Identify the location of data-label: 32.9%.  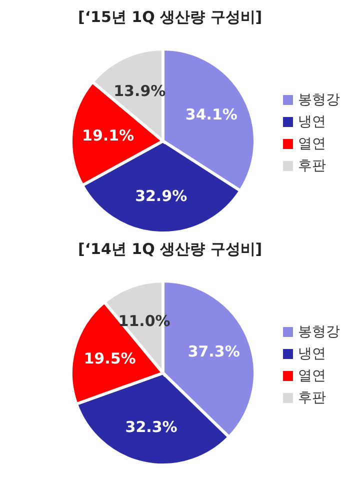
(161, 196).